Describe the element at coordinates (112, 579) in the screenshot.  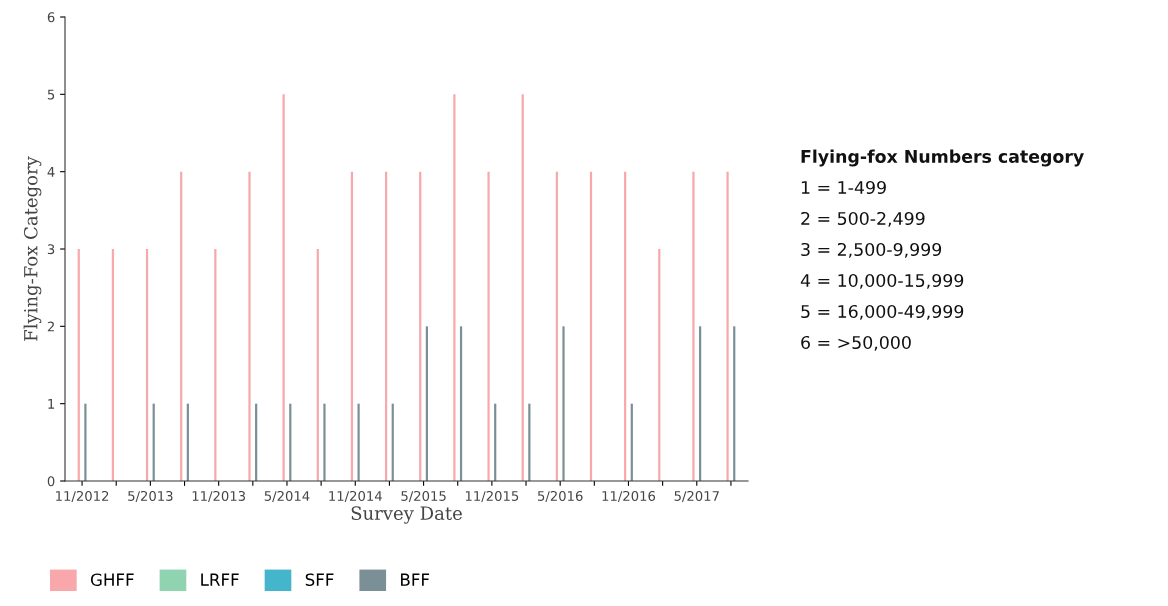
I see `legend-label: GHFF` at that location.